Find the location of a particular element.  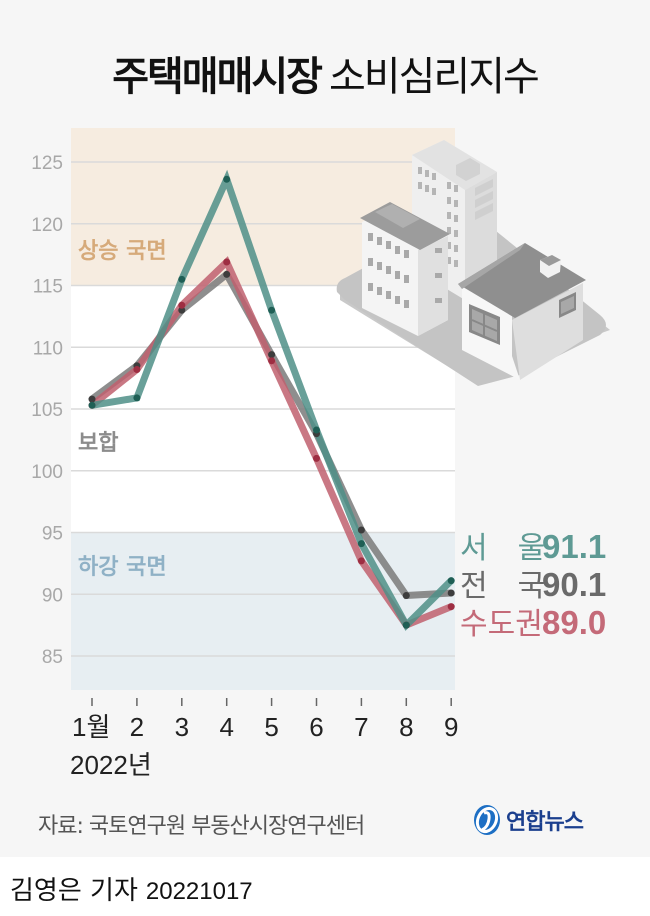

title-light: 소비심리지수 is located at coordinates (434, 77).